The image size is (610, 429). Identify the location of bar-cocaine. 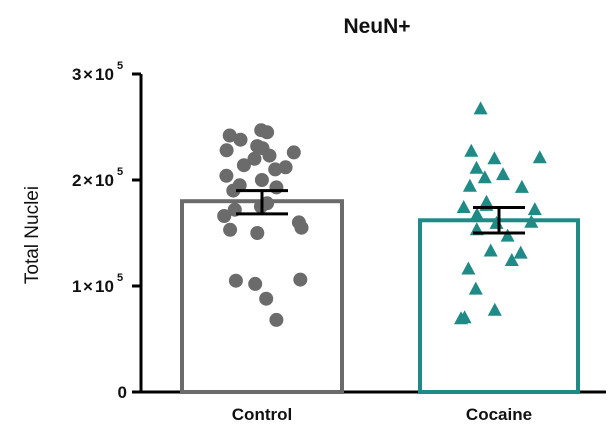
(499, 306).